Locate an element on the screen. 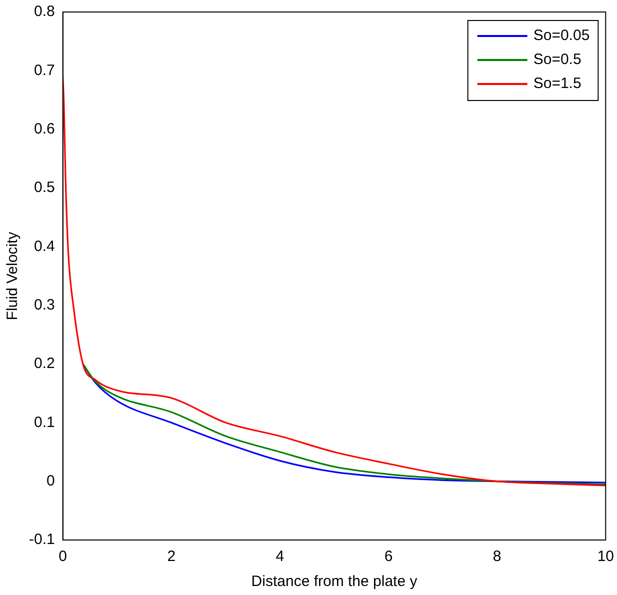 This screenshot has width=617, height=595. y-axis-title: Fluid Velocity is located at coordinates (13, 275).